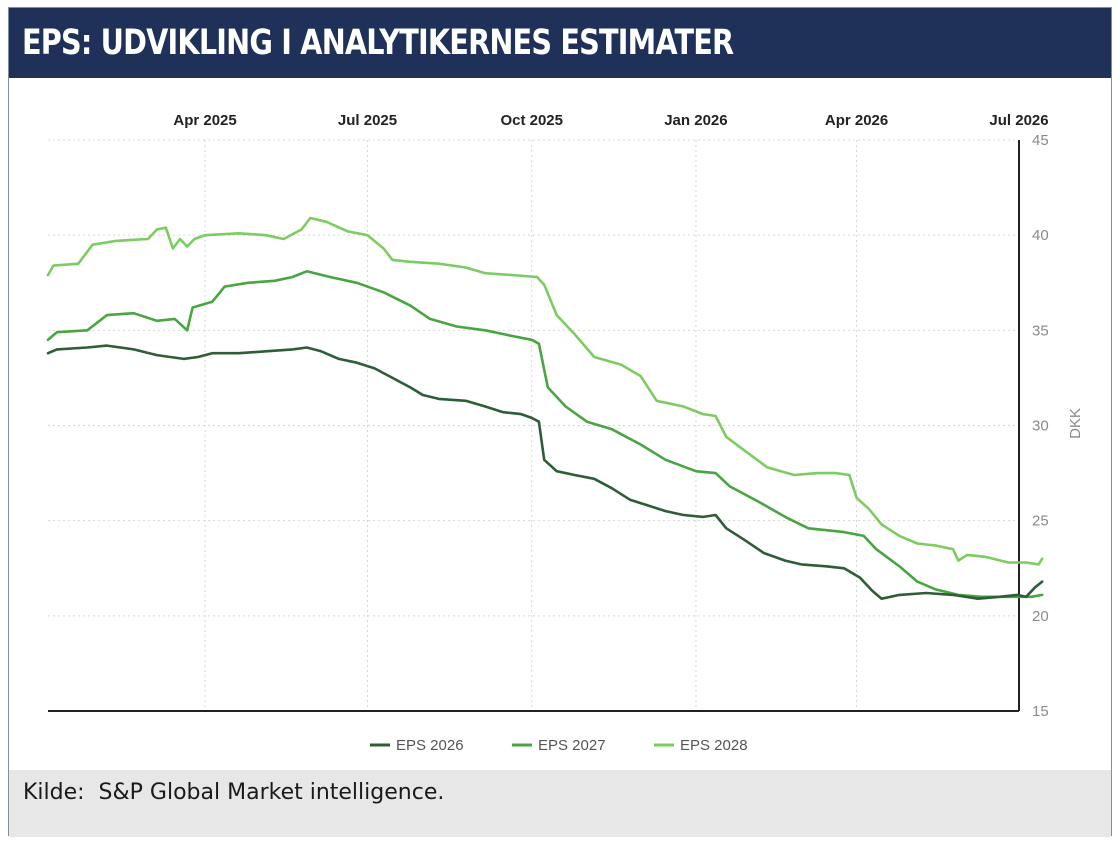 The image size is (1120, 842). I want to click on x-tick-label: Jan 2026, so click(695, 120).